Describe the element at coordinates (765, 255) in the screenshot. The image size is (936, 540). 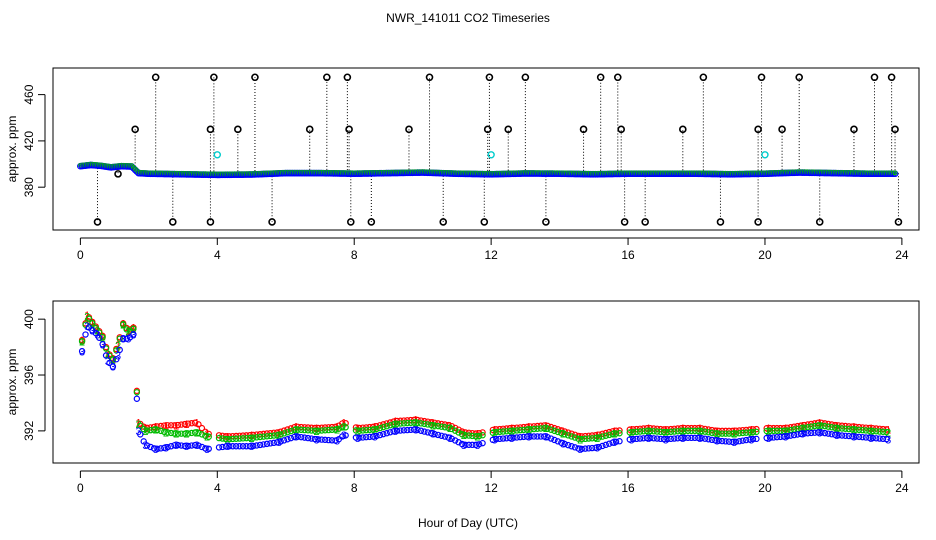
I see `top-x-tick-label: 20` at that location.